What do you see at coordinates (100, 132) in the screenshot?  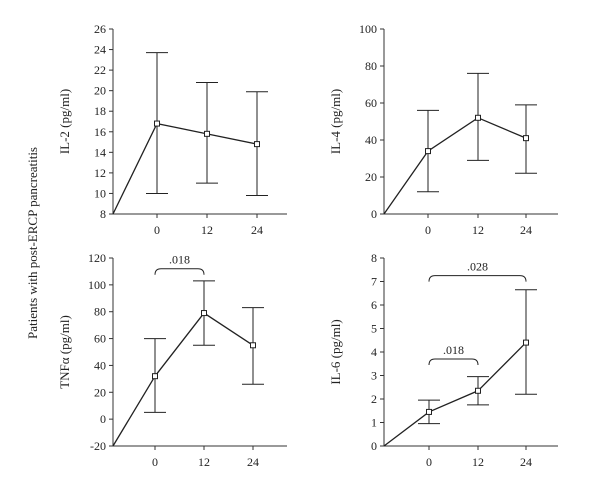 I see `il2-y-tick-label: 16` at bounding box center [100, 132].